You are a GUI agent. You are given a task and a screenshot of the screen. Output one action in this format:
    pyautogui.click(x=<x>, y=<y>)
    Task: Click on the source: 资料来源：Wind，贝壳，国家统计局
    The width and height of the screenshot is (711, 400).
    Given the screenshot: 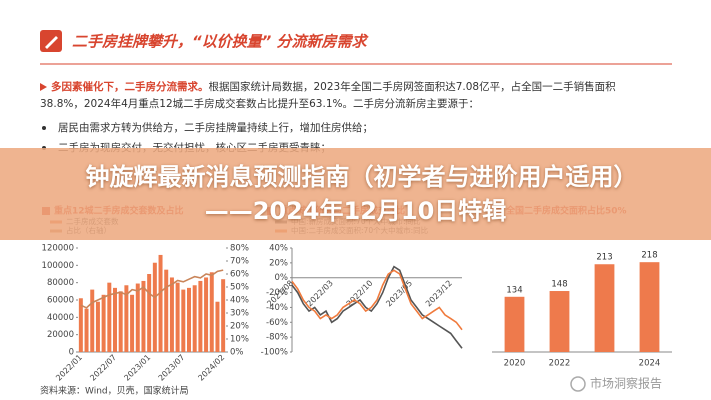 What is the action you would take?
    pyautogui.click(x=114, y=391)
    